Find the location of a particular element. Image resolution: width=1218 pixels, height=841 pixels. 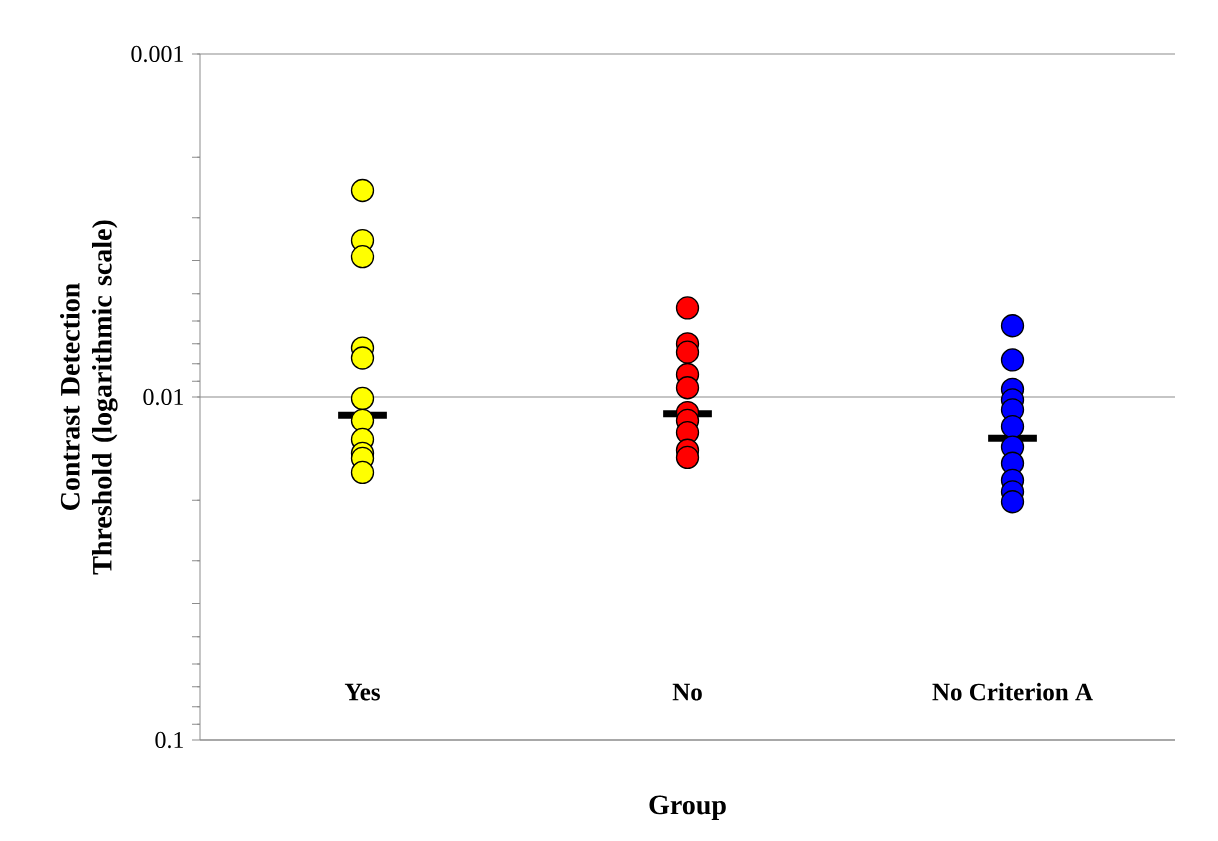

y-tick-label: 0.01 is located at coordinates (163, 397).